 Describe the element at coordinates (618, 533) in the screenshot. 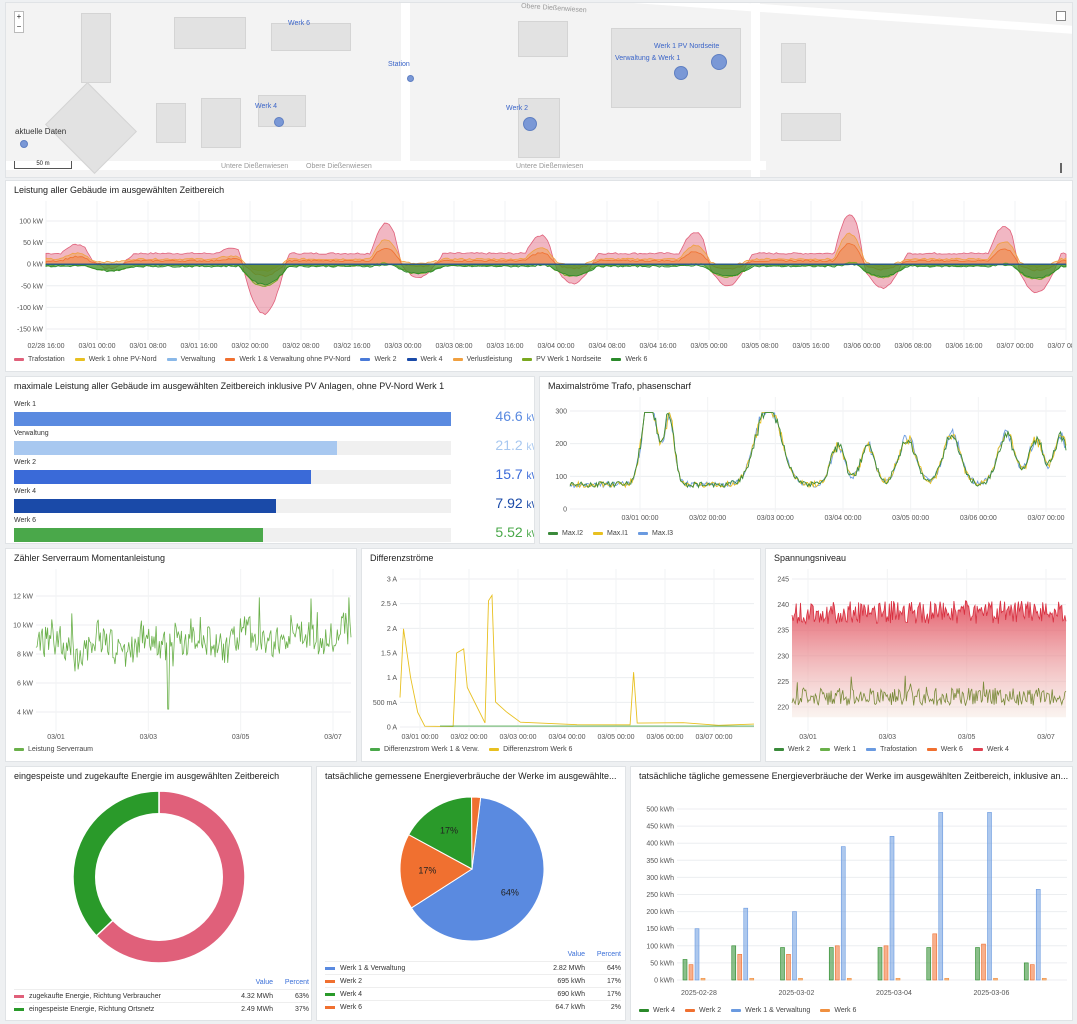

I see `legend-label: Max.I1` at that location.